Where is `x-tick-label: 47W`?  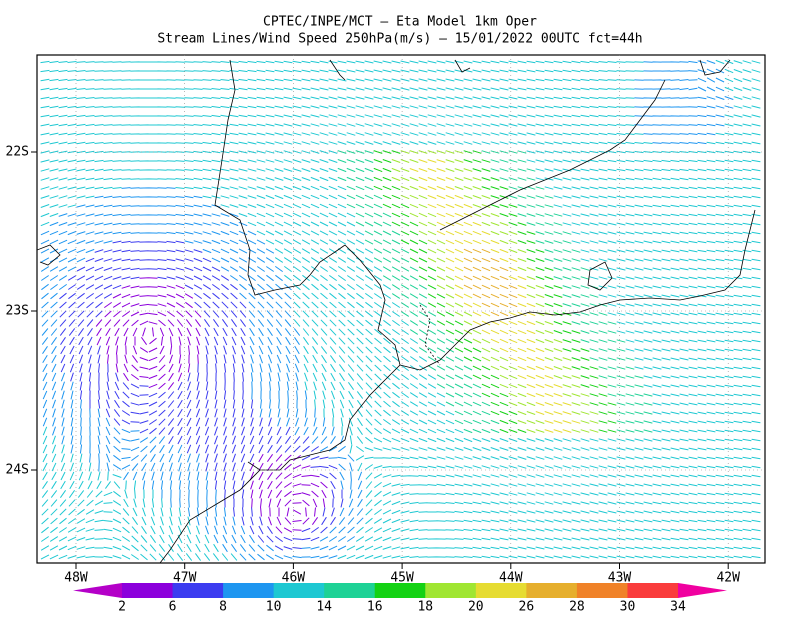 x-tick-label: 47W is located at coordinates (185, 578).